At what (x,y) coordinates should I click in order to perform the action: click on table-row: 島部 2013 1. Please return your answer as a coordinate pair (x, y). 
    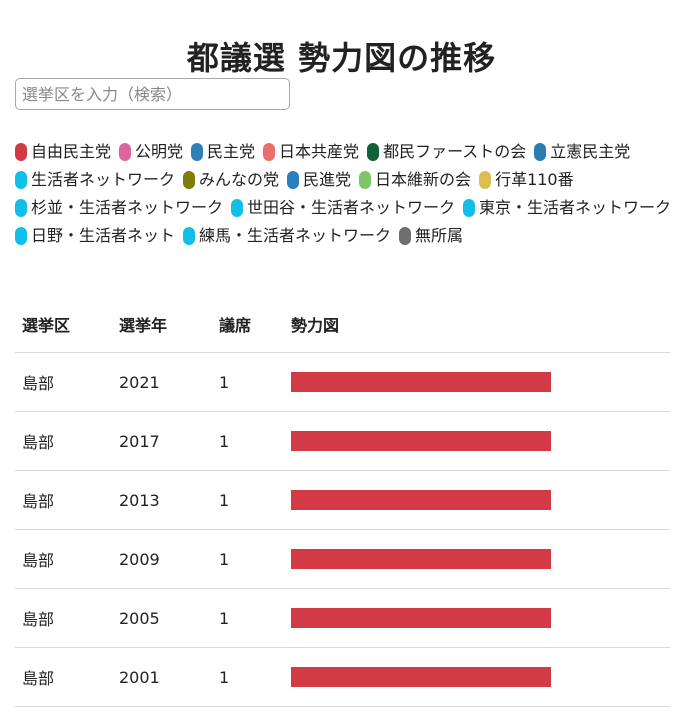
    Looking at the image, I should click on (342, 500).